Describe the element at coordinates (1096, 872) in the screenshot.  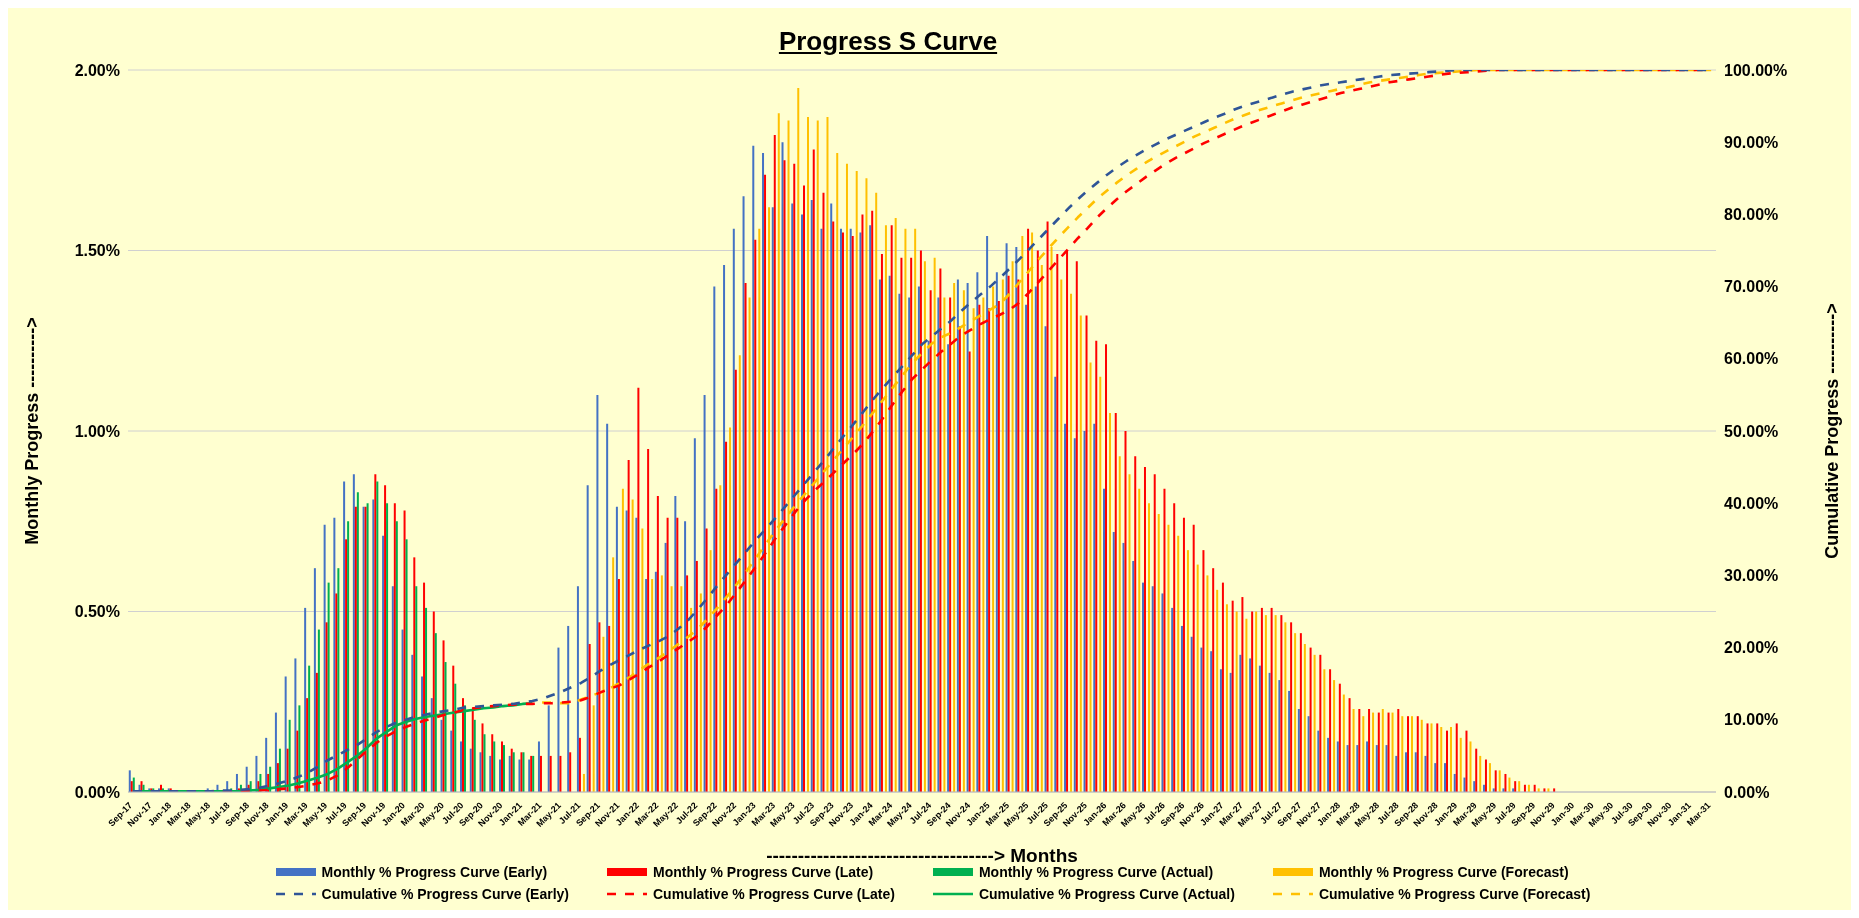
I see `legend-label: Monthly % Progress Curve (Actual)` at that location.